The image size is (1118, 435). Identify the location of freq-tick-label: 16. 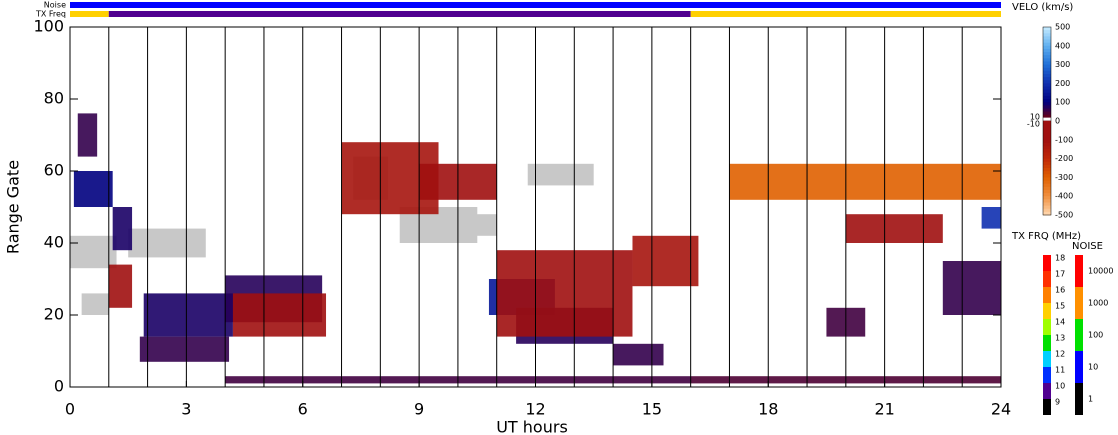
(1060, 290).